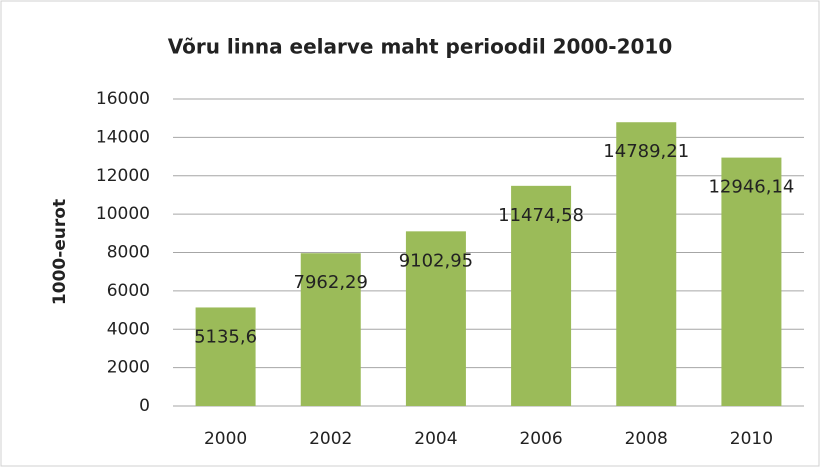  I want to click on y-tick-label: 14000, so click(123, 137).